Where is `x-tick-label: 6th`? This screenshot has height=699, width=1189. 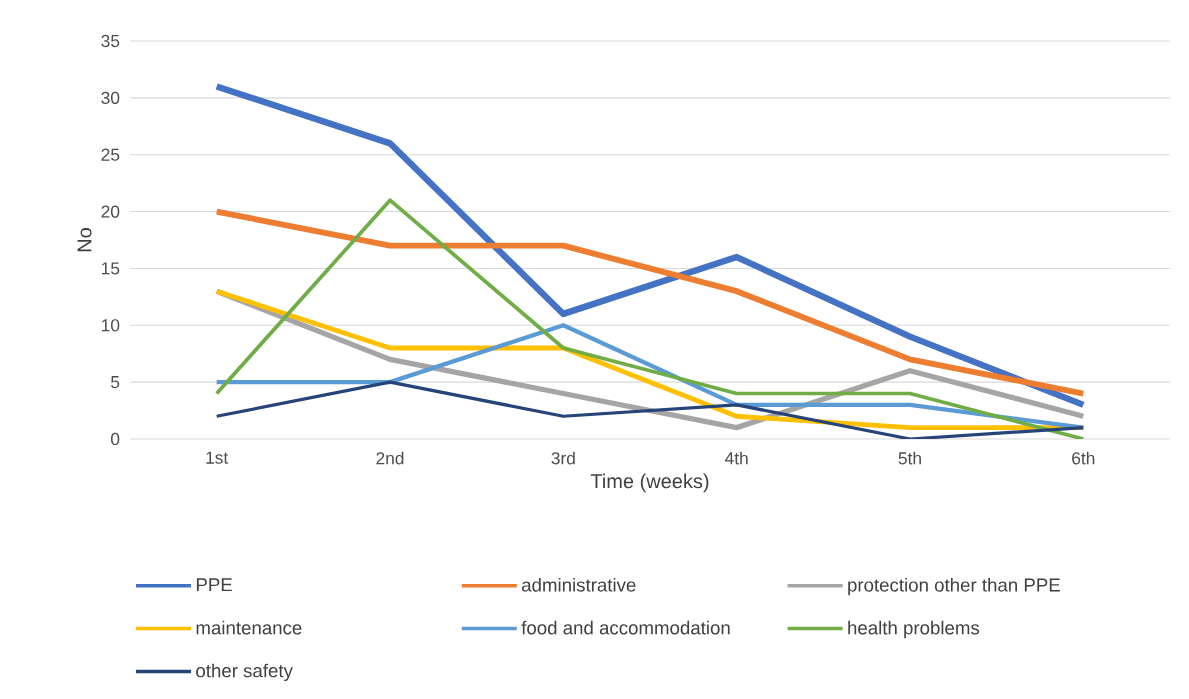
x-tick-label: 6th is located at coordinates (1083, 458).